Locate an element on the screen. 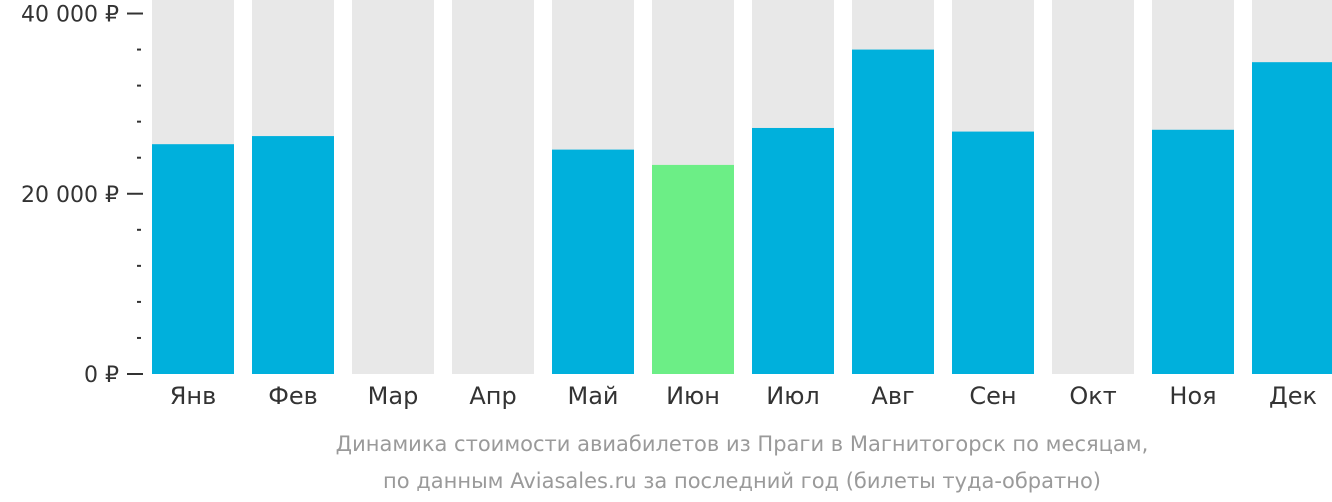  x-axis-labels: Янв Фев Мар Апр Май Июн Июл Авг Сен Окт Ноя Дек is located at coordinates (743, 396).